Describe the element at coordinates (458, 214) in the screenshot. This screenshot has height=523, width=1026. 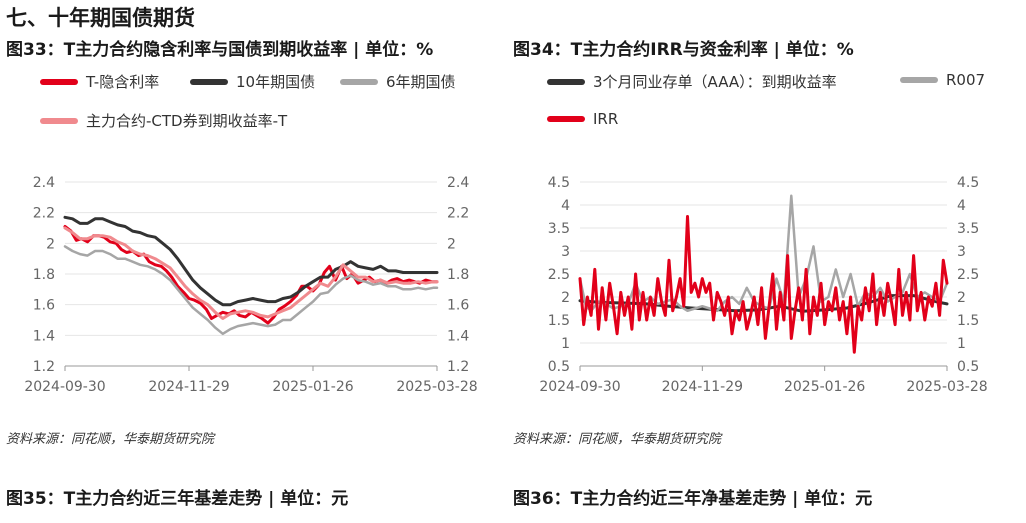
I see `right-tick-label: 2.2` at that location.